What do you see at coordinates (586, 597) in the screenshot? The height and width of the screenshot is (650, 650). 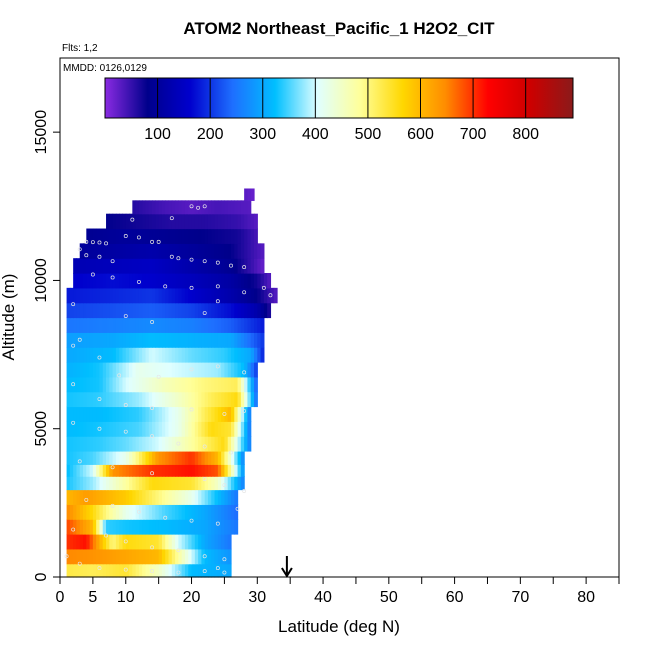 I see `x-tick-label: 80` at bounding box center [586, 597].